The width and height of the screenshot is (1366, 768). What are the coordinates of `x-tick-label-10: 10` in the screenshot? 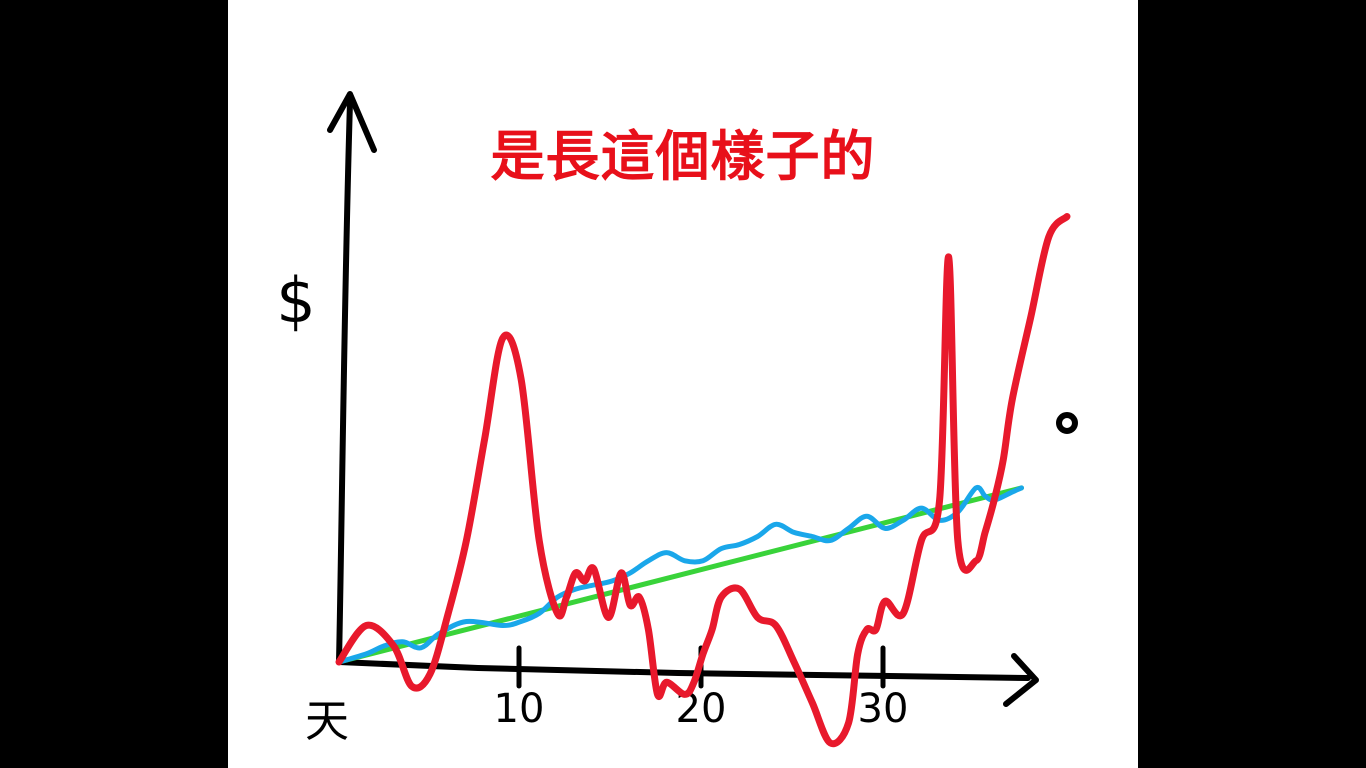 It's located at (519, 709).